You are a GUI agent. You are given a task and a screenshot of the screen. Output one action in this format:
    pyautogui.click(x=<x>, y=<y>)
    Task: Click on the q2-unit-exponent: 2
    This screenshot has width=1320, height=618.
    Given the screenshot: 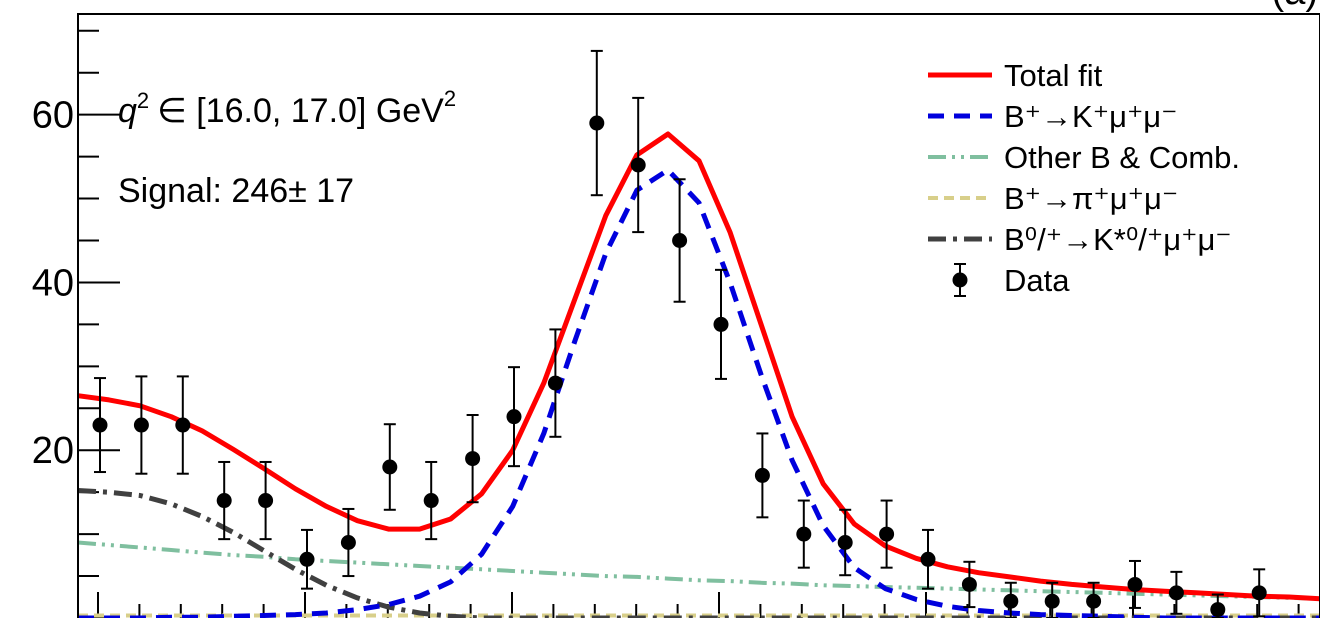 What is the action you would take?
    pyautogui.click(x=450, y=98)
    